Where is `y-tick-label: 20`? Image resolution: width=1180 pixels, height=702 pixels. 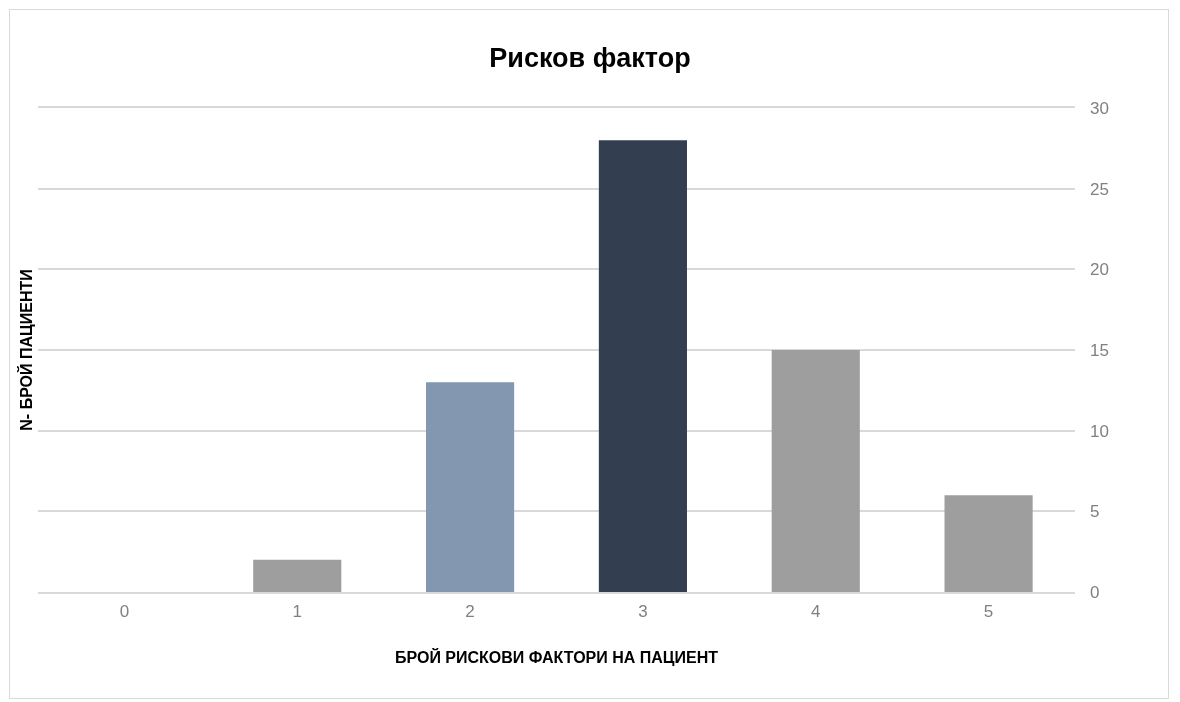
y-tick-label: 20 is located at coordinates (1099, 270).